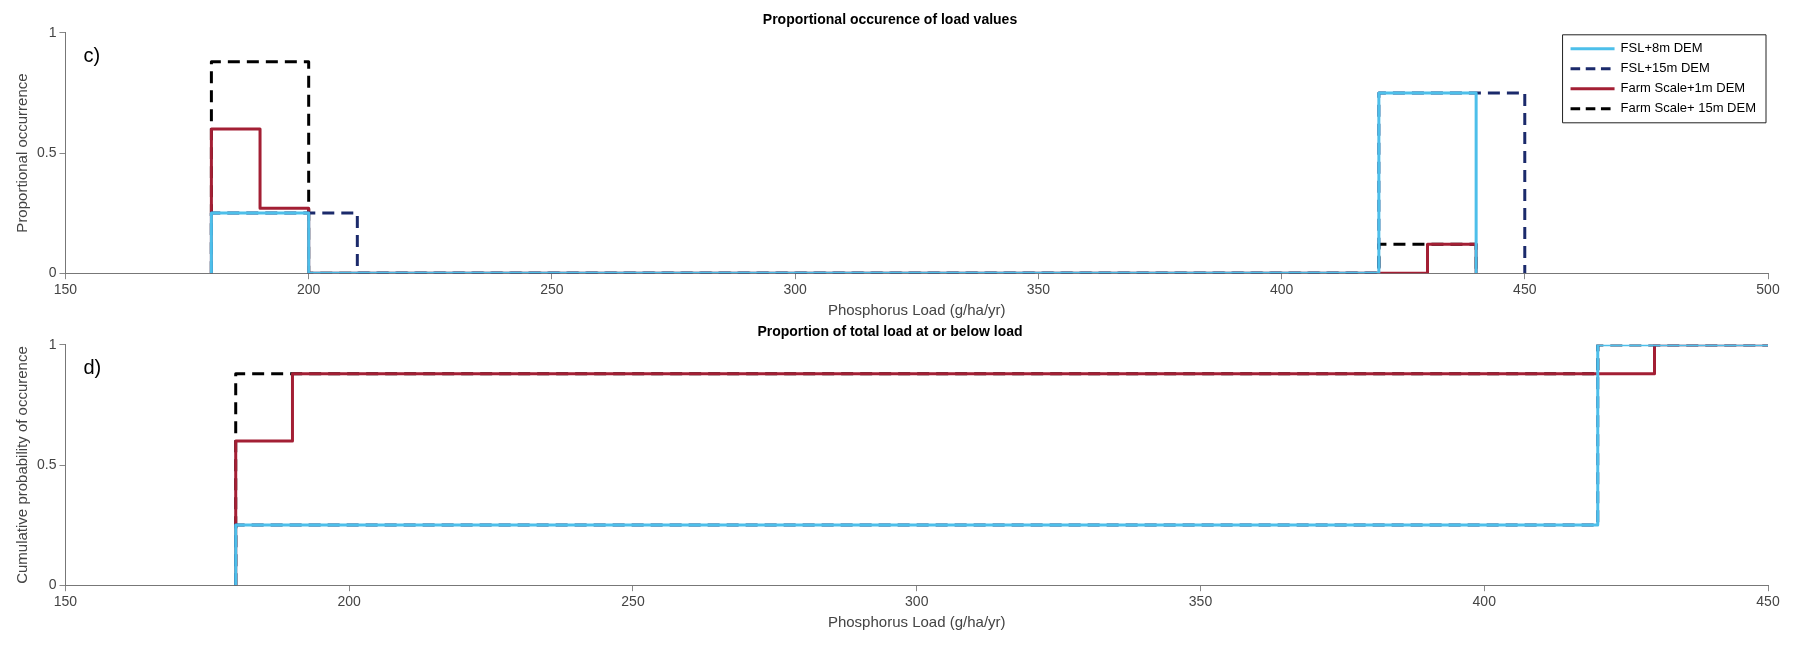  I want to click on legend-label: FSL+15m DEM, so click(1665, 68).